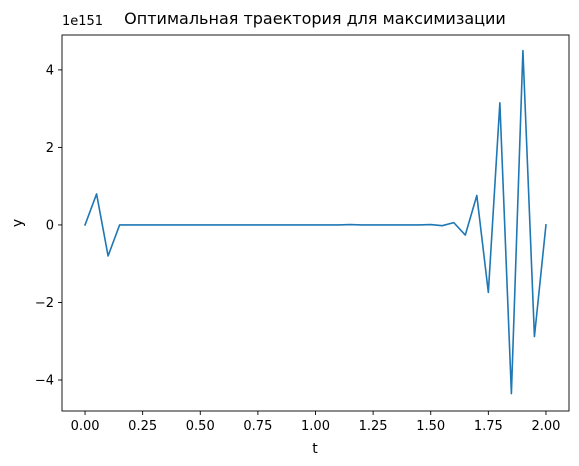 The height and width of the screenshot is (466, 579). I want to click on x-tick-label: 0.50, so click(200, 426).